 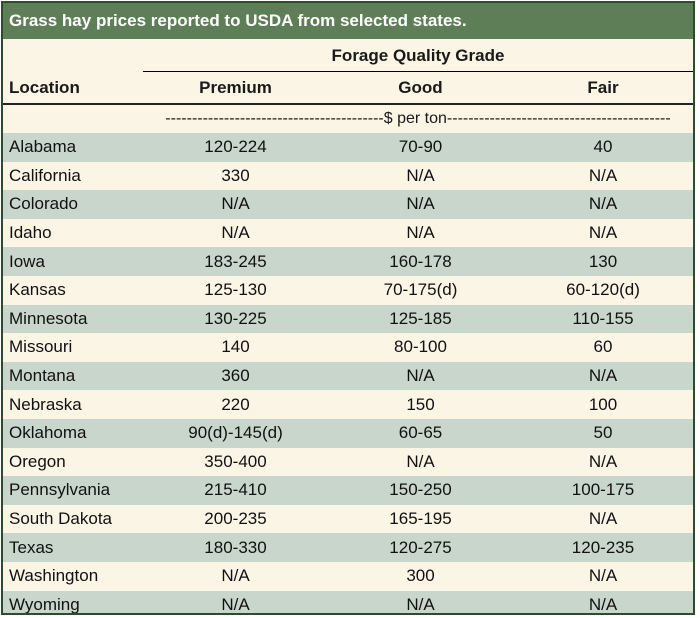 I want to click on table-row: California 330 N/A N/A, so click(x=348, y=176).